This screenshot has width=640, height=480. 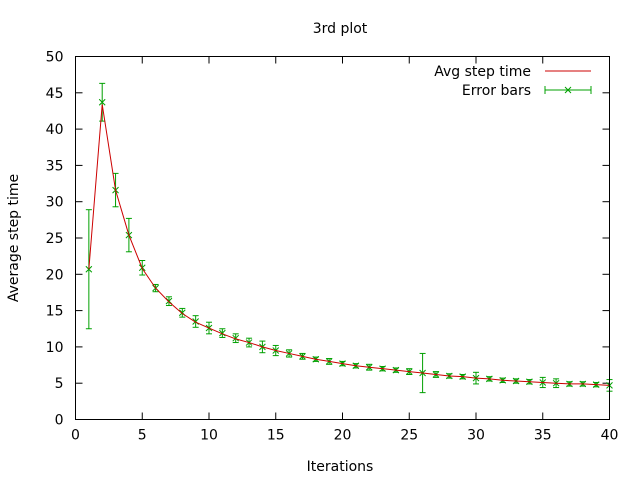 What do you see at coordinates (55, 312) in the screenshot?
I see `y-tick-label: 15` at bounding box center [55, 312].